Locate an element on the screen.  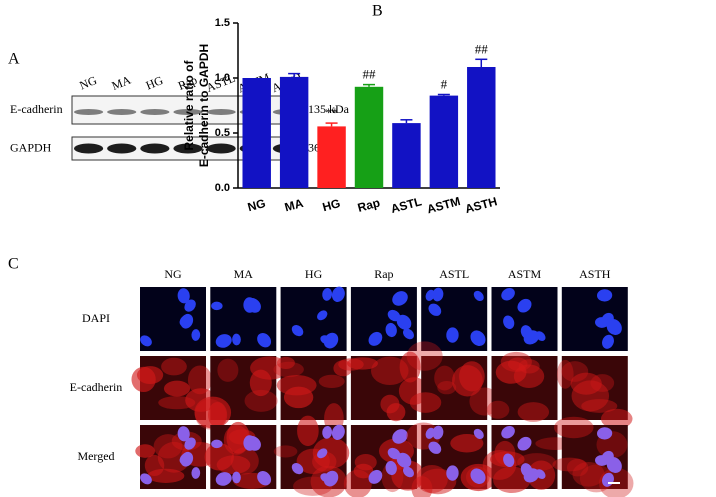
panel-label: A is located at coordinates (14, 59).